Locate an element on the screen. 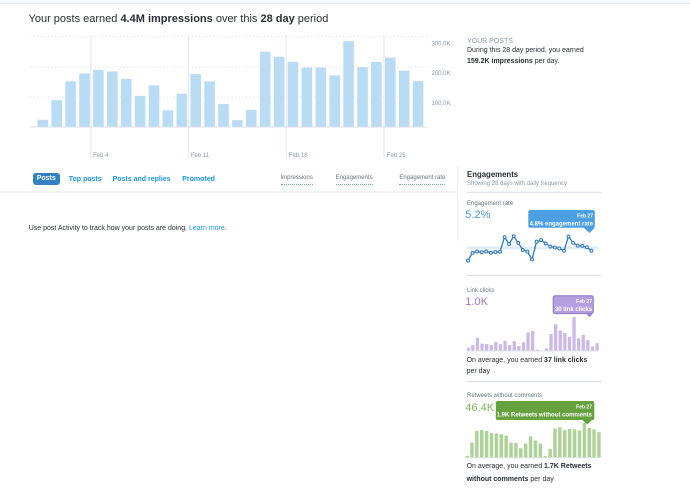 This screenshot has width=690, height=488. svg-text: 200.0K is located at coordinates (441, 74).